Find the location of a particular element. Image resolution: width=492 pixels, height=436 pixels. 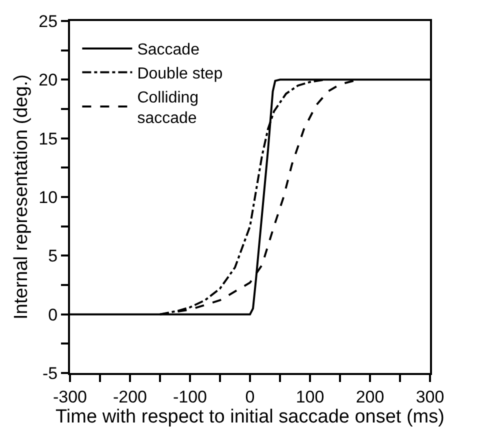

y-tick-label: -5 is located at coordinates (50, 373).